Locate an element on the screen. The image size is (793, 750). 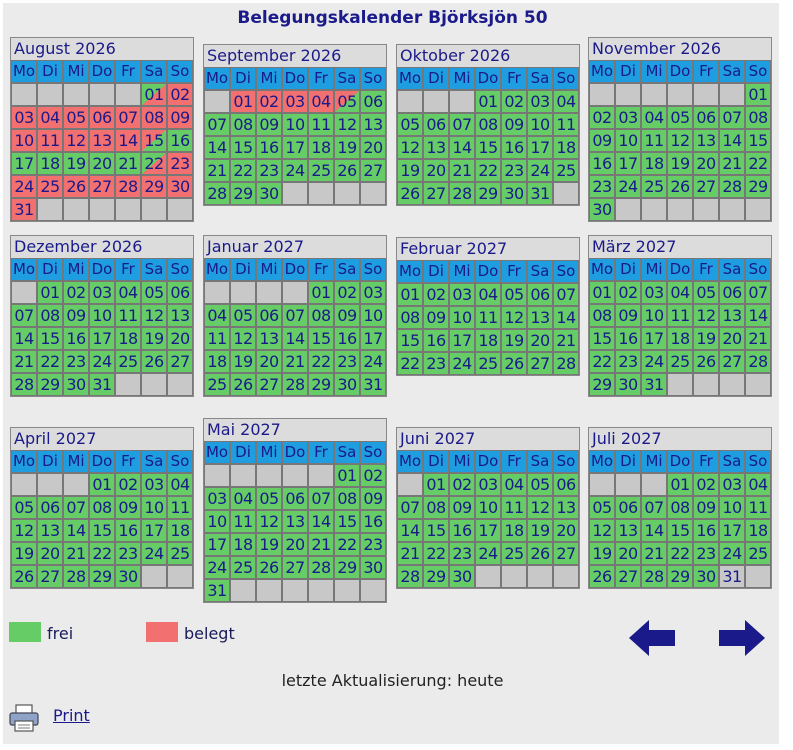
day-cell: 21 is located at coordinates (295, 361).